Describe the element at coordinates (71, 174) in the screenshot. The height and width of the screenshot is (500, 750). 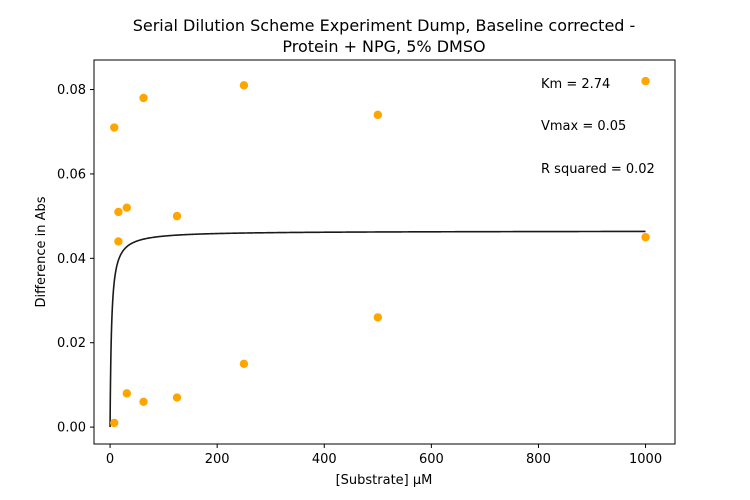
I see `y-tick-label-3: 0.06` at that location.